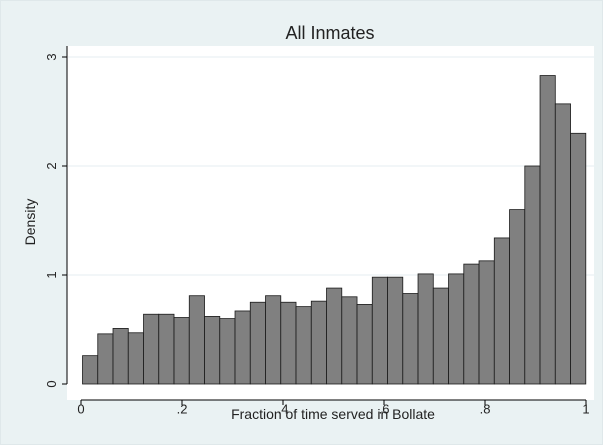  What do you see at coordinates (384, 409) in the screenshot?
I see `x-tick-label: .6` at bounding box center [384, 409].